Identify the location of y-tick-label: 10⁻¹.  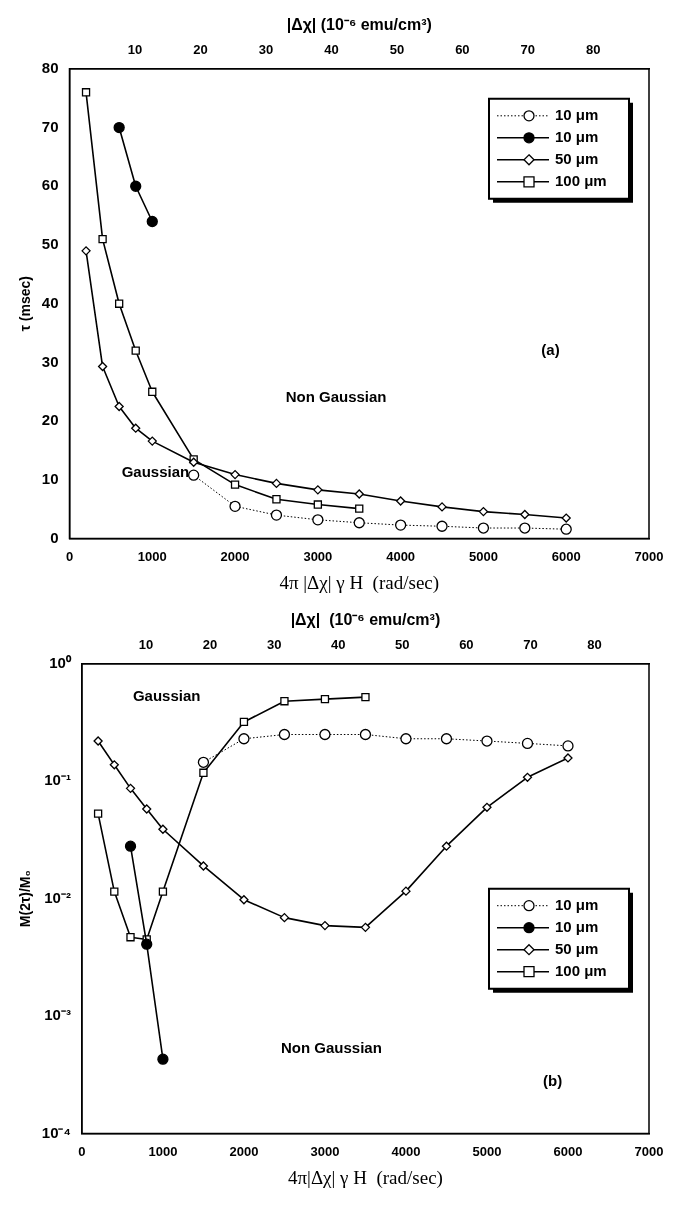
(57, 780).